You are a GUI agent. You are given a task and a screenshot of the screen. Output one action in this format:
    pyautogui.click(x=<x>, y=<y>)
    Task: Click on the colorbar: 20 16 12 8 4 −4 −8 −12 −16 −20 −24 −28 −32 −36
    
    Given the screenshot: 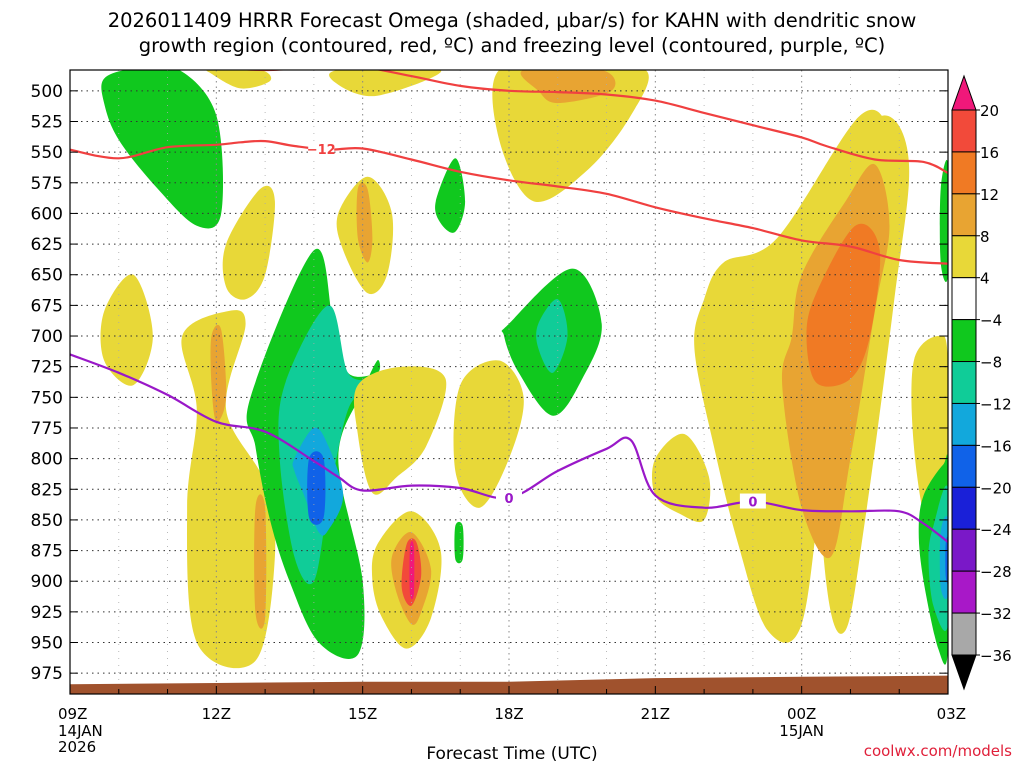 What is the action you would take?
    pyautogui.click(x=981, y=382)
    